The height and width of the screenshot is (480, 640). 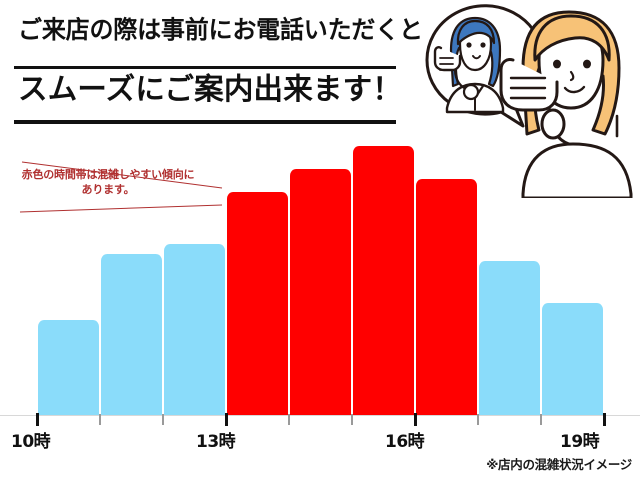 What do you see at coordinates (210, 89) in the screenshot?
I see `headline-line-2: スムーズにご案内出来ます！` at bounding box center [210, 89].